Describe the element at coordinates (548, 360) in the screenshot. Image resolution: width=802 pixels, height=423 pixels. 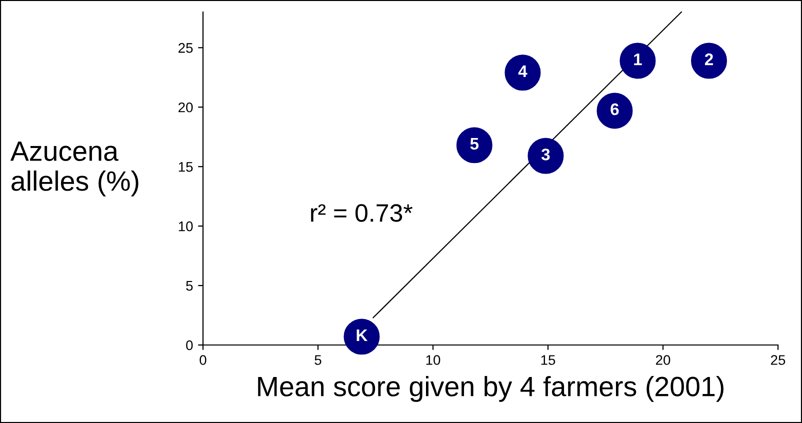
I see `x-tick-label: 15` at that location.